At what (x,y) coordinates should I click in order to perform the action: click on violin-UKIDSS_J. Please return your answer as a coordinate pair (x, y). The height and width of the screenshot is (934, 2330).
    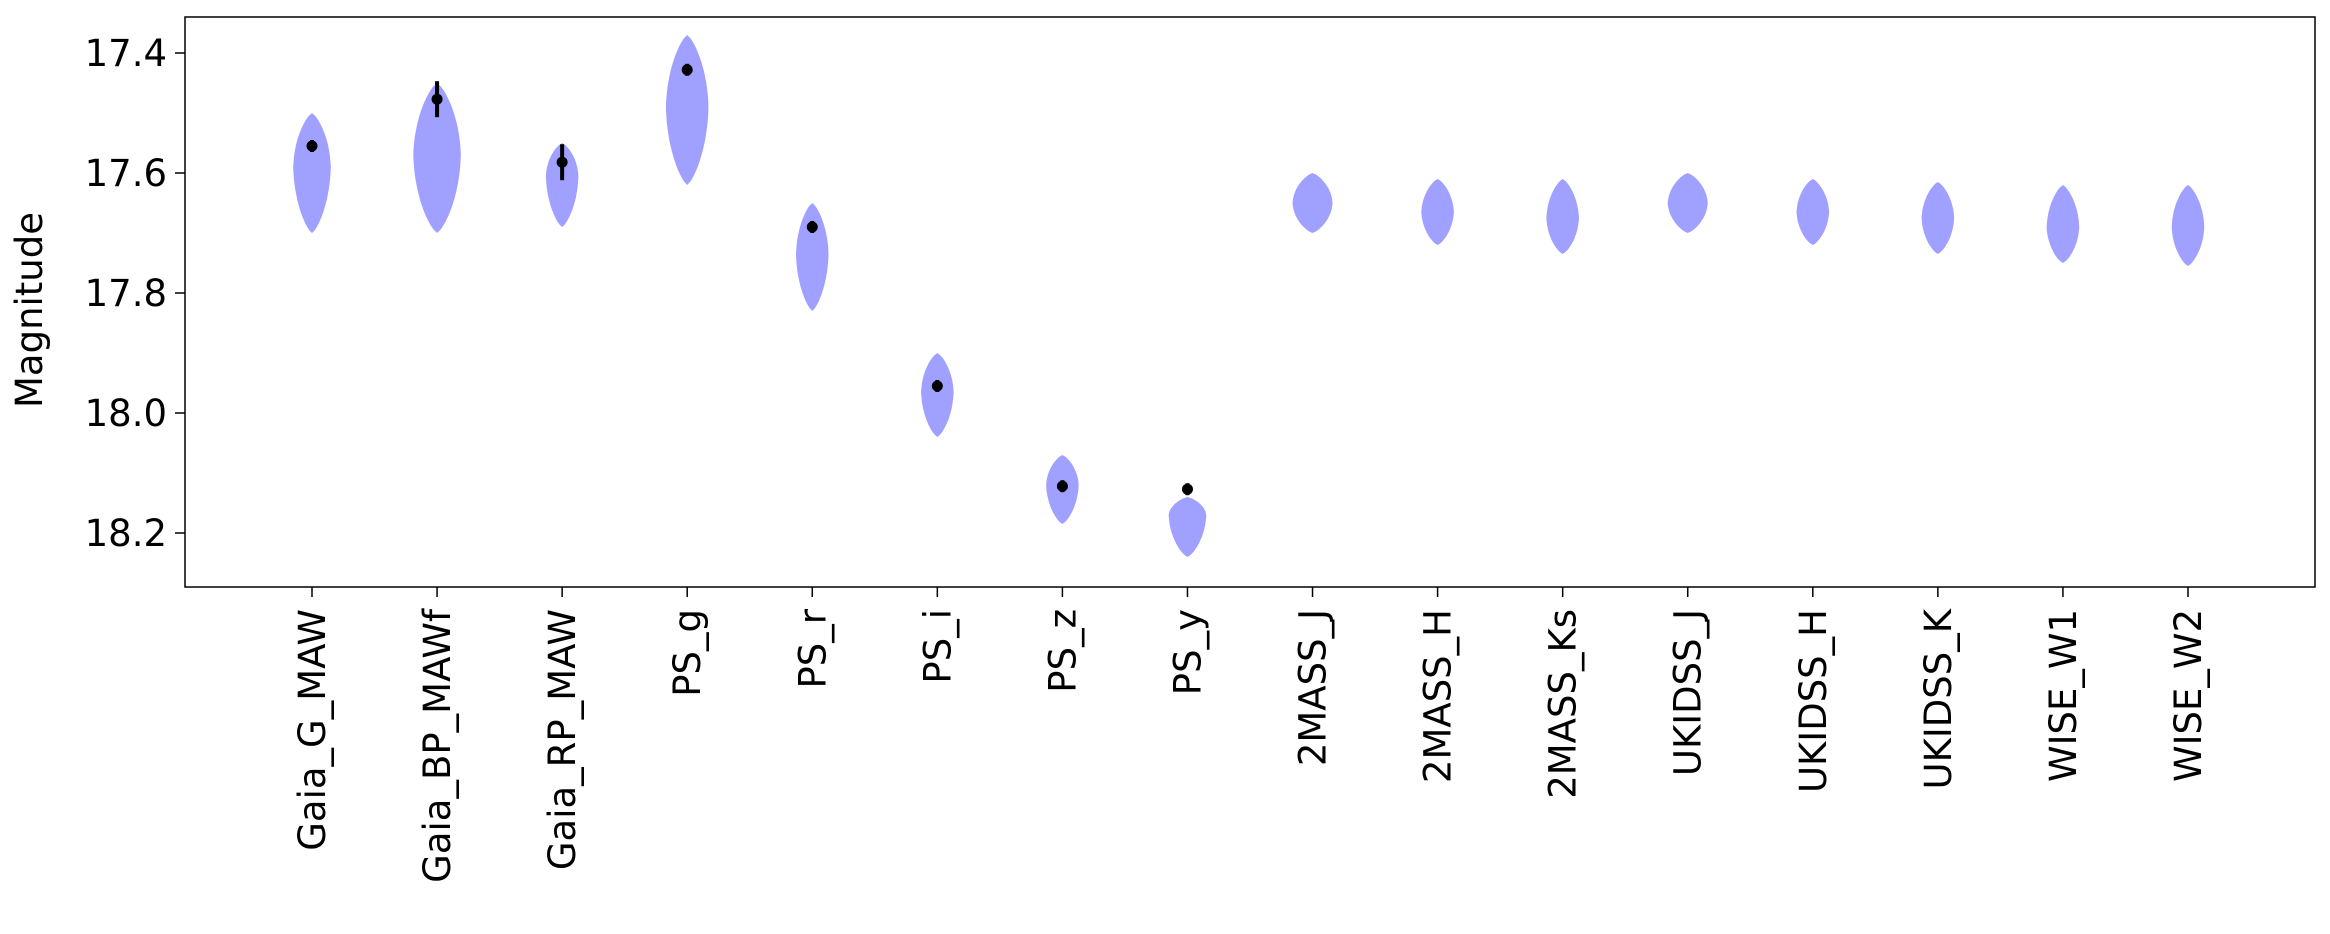
    Looking at the image, I should click on (1687, 203).